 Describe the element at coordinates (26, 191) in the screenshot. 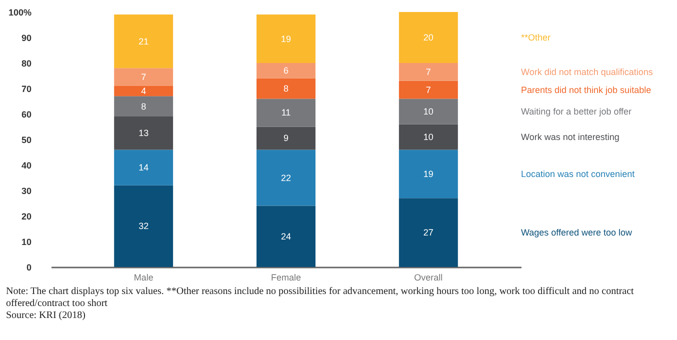

I see `y-tick-label: 30` at that location.